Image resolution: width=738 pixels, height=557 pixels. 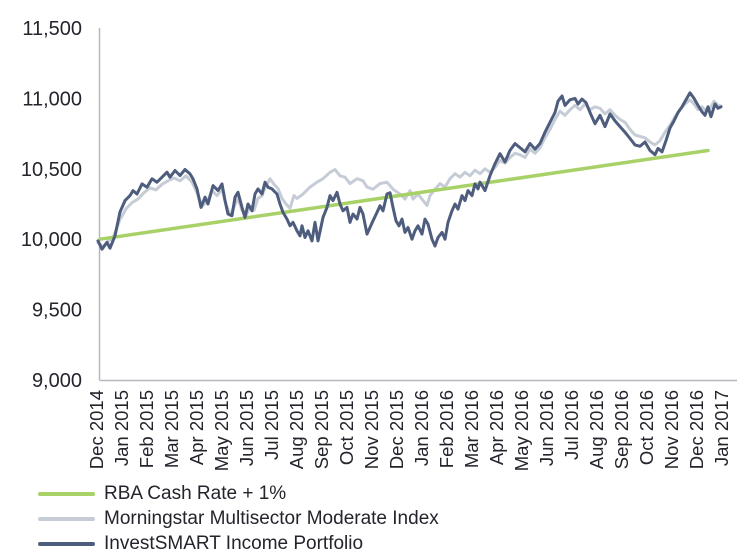 What do you see at coordinates (696, 429) in the screenshot?
I see `x-axis-tick-label: Dec 2016` at bounding box center [696, 429].